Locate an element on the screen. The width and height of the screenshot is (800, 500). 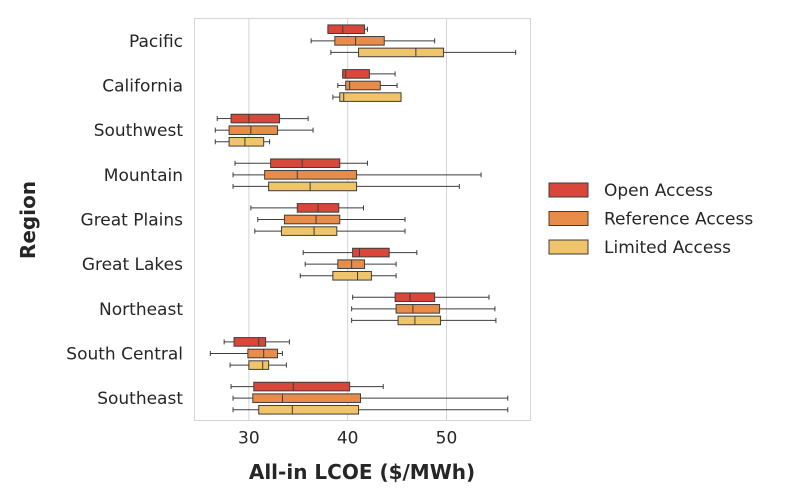
legend-entry: Reference Access is located at coordinates (650, 220).